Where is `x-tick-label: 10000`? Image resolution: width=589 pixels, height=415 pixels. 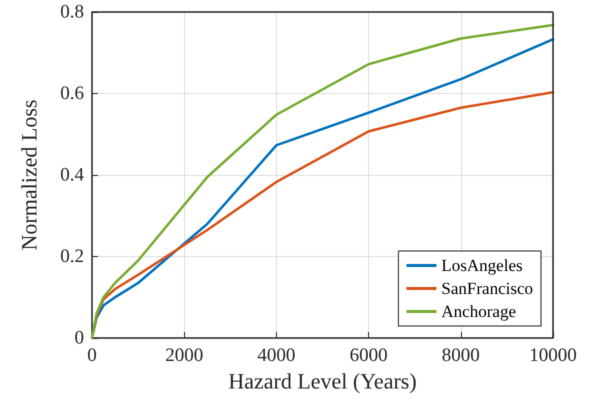
x-tick-label: 10000 is located at coordinates (553, 355).